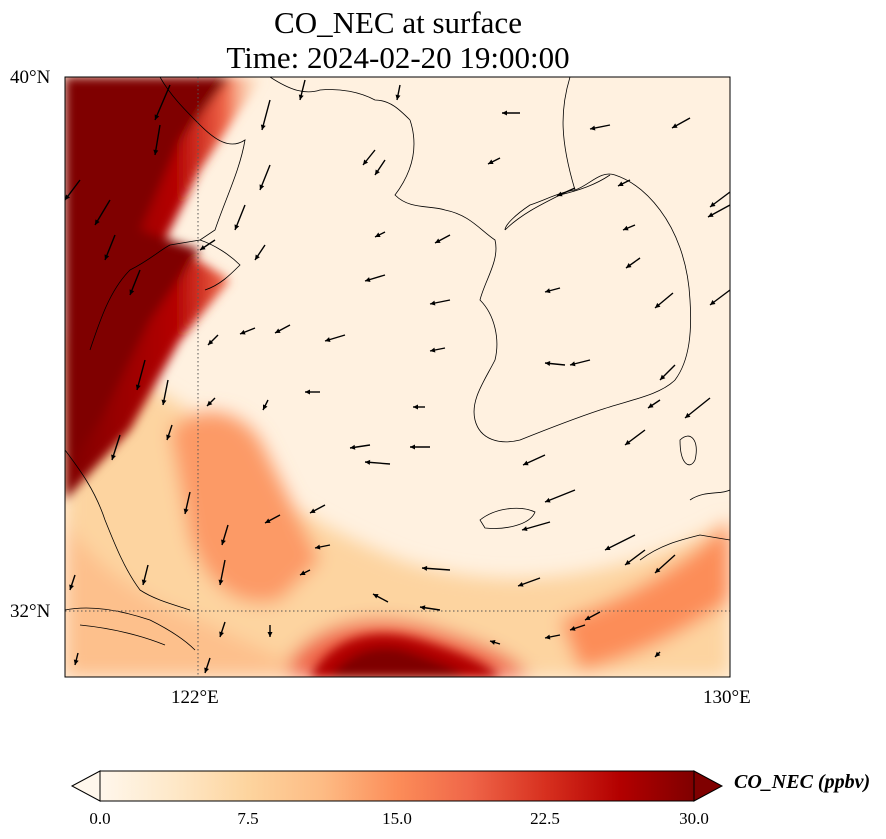  I want to click on colorbar-label: CO_NEC (ppbv), so click(802, 782).